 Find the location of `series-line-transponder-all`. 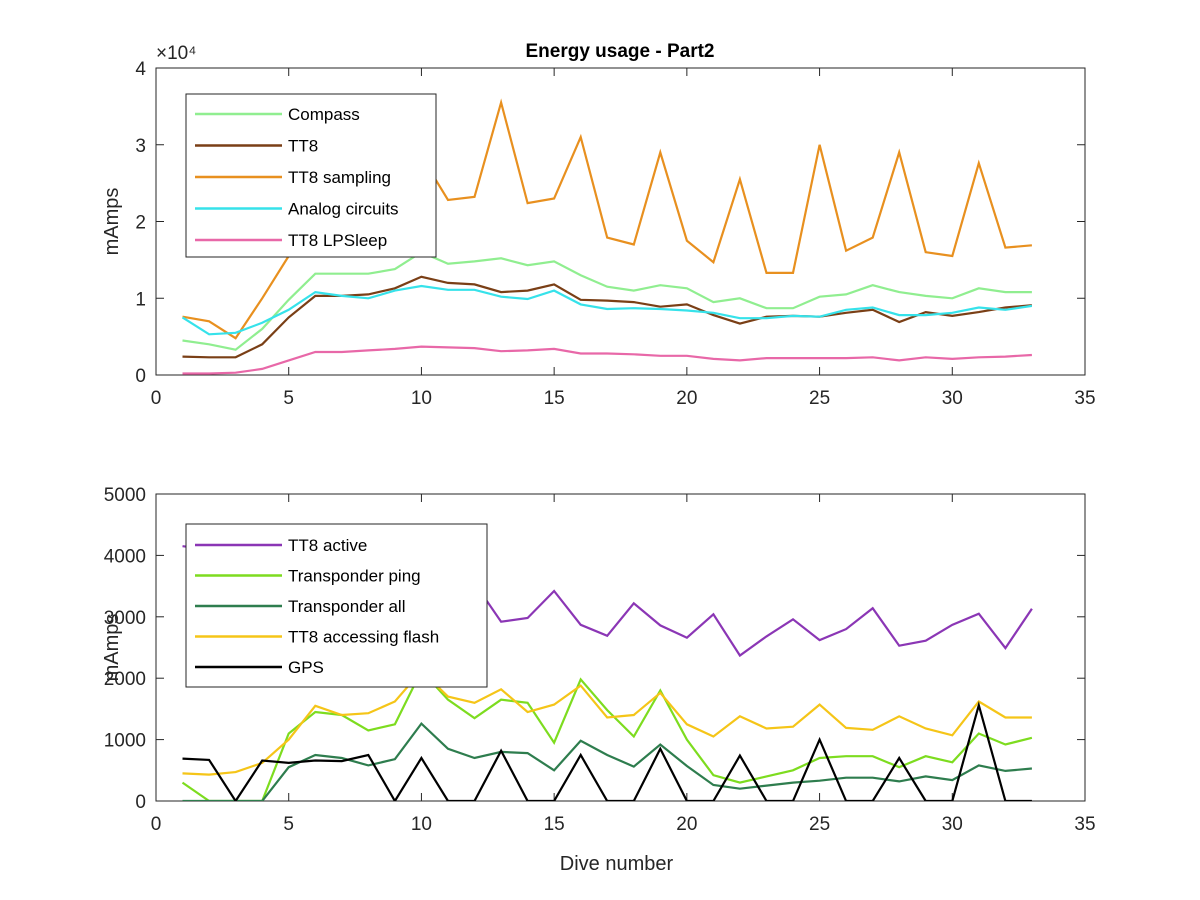

series-line-transponder-all is located at coordinates (607, 761).